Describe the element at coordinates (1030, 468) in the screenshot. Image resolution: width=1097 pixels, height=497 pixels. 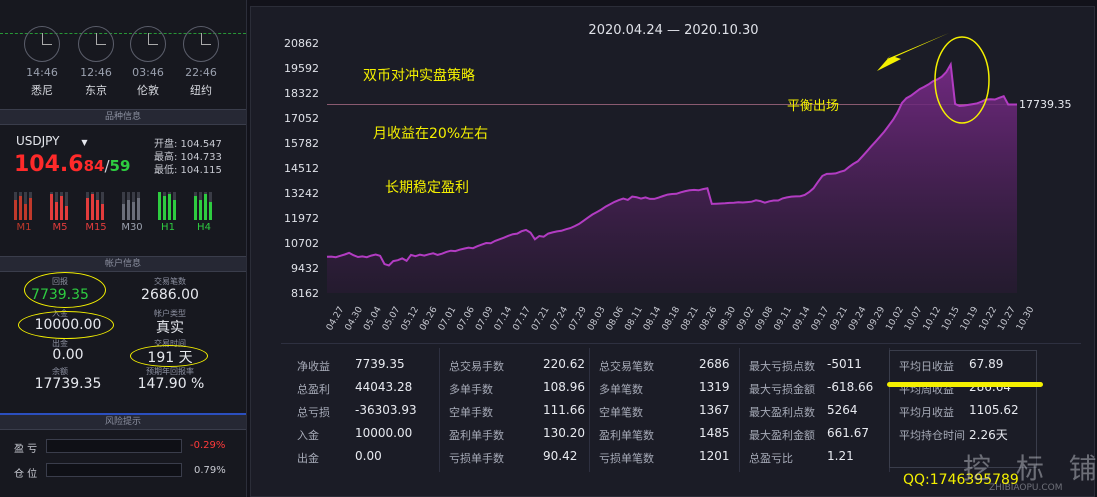
I see `site-watermark: 挖 标 铺` at that location.